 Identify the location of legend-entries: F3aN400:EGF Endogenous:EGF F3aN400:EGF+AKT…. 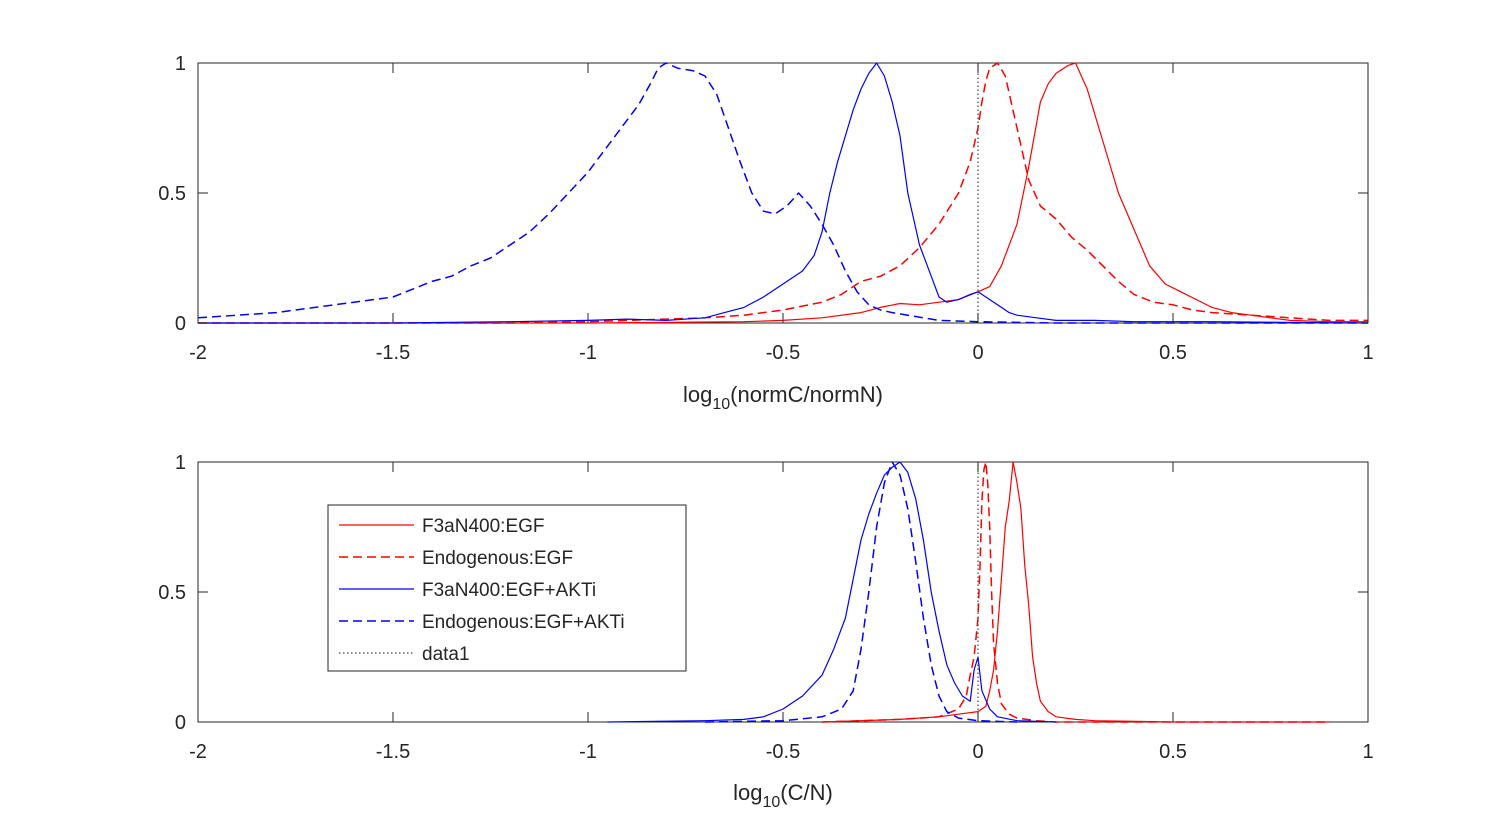
(482, 590).